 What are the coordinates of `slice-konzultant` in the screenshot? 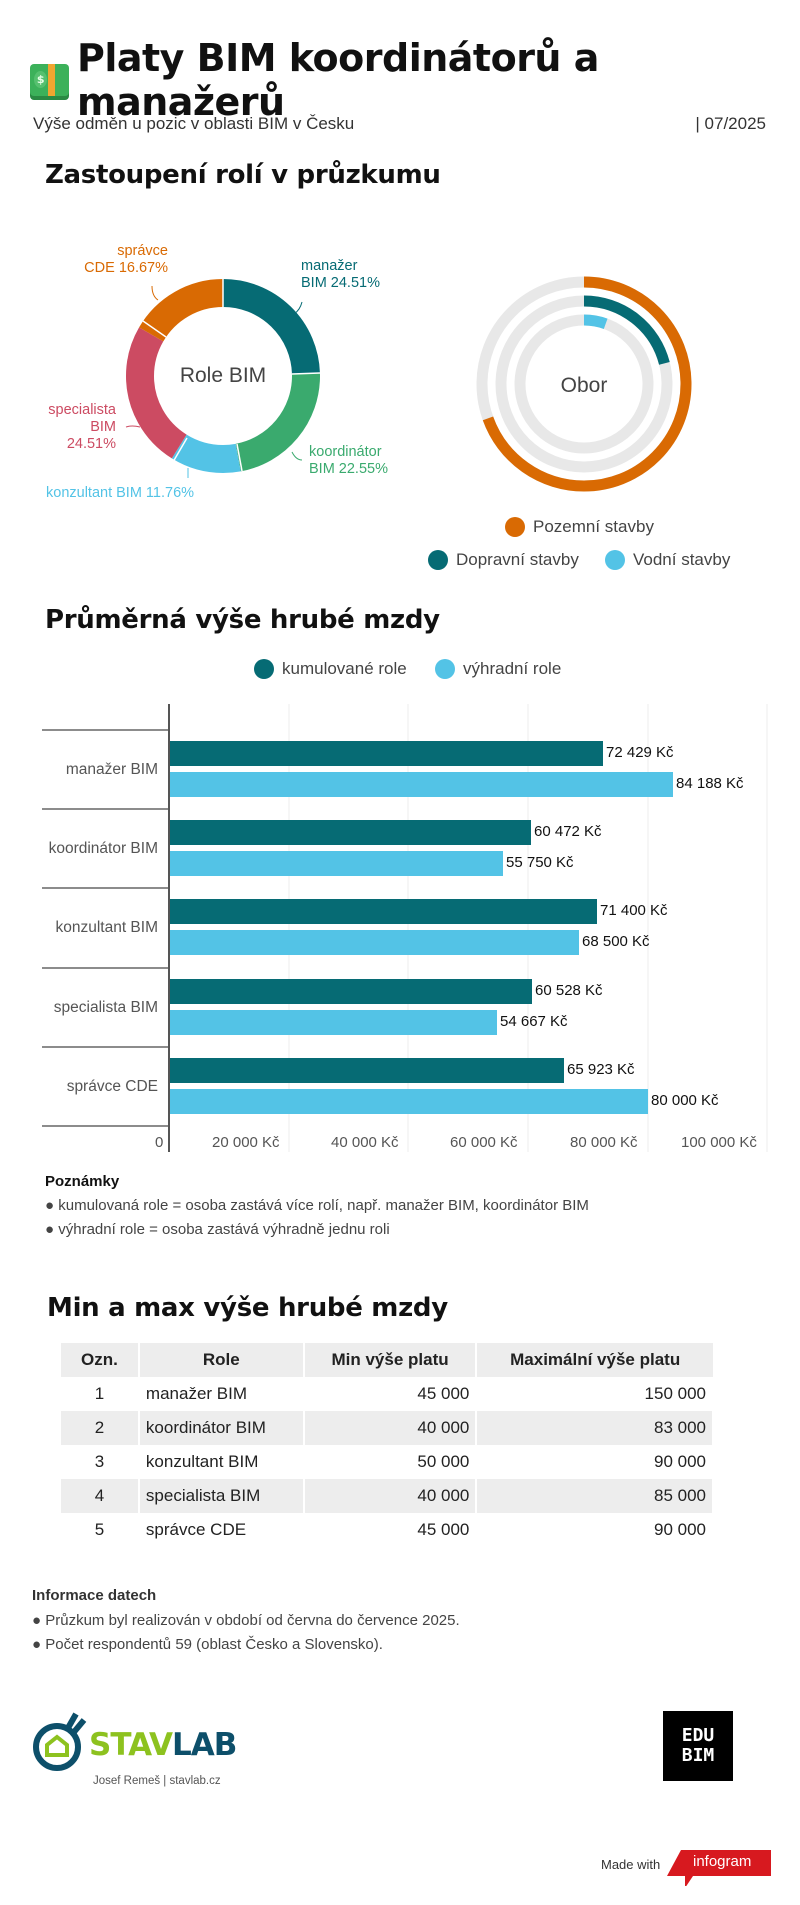 It's located at (223, 376).